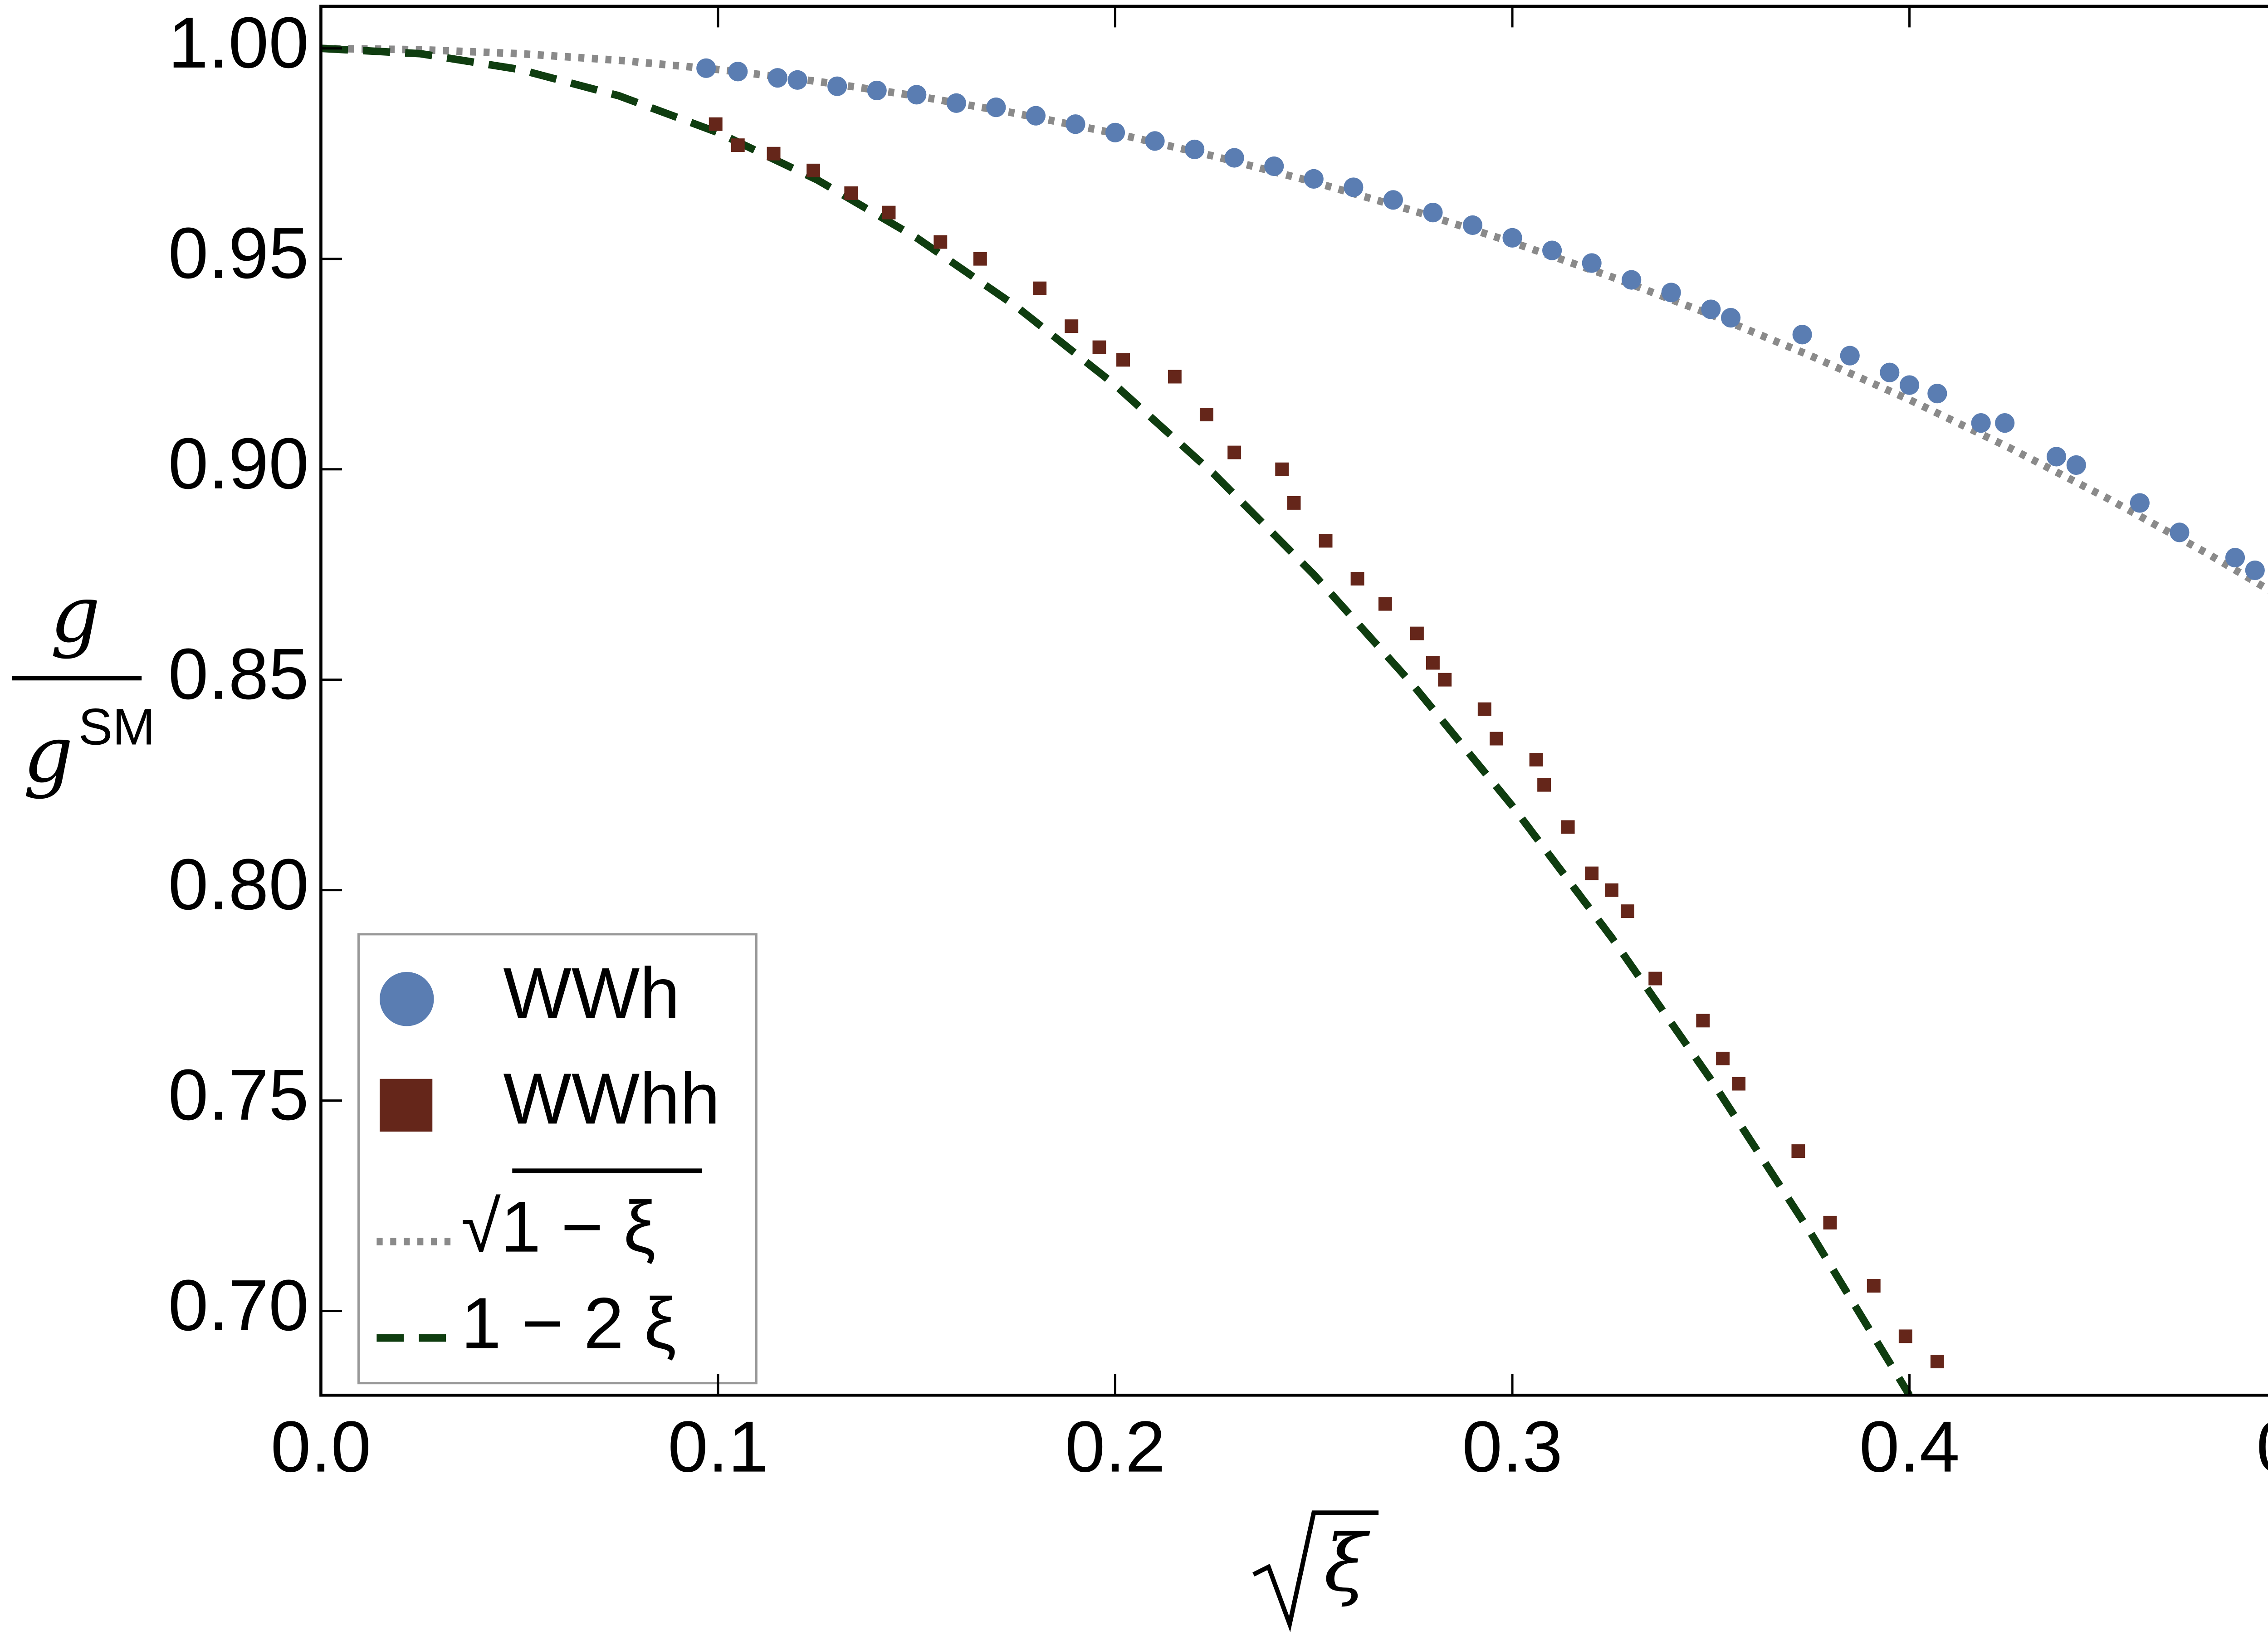 The image size is (2268, 1635). Describe the element at coordinates (1316, 1571) in the screenshot. I see `radical-sign` at that location.